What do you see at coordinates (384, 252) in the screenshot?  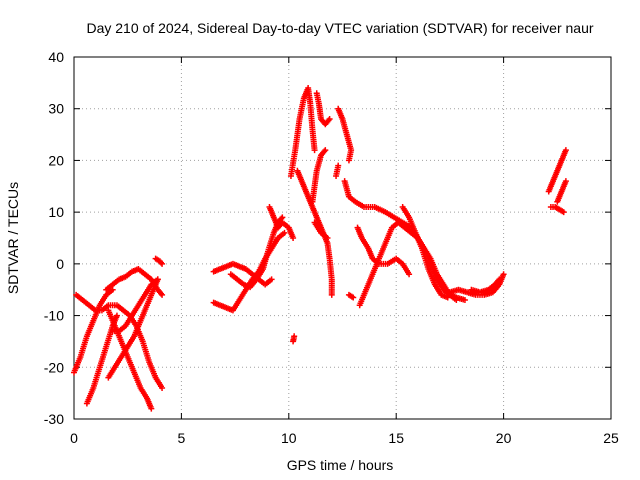 I see `series-arc23` at bounding box center [384, 252].